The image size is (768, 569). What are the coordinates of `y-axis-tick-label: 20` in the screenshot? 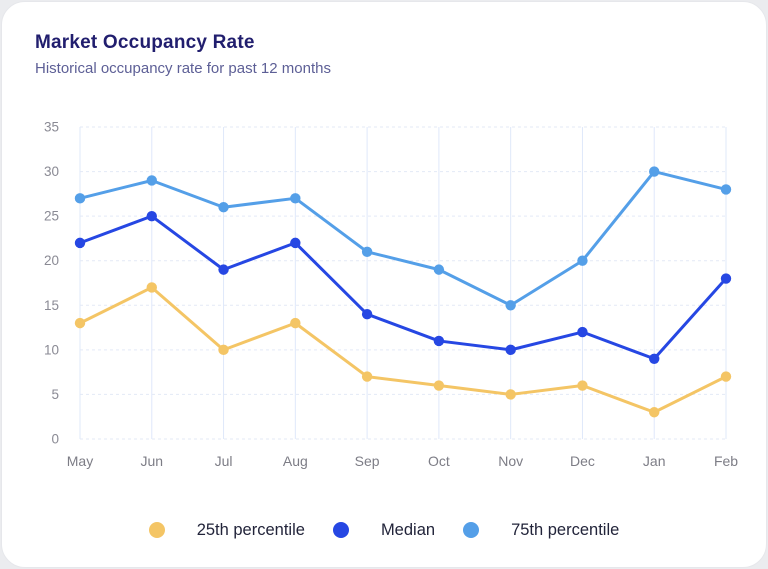 It's located at (51, 260).